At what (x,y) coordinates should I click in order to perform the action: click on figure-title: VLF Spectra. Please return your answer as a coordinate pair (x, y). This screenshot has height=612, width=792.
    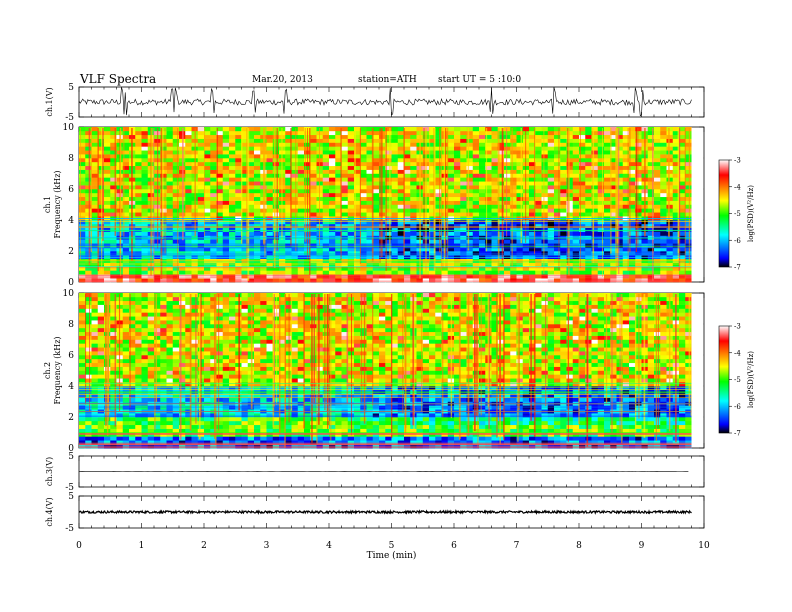
    Looking at the image, I should click on (117, 79).